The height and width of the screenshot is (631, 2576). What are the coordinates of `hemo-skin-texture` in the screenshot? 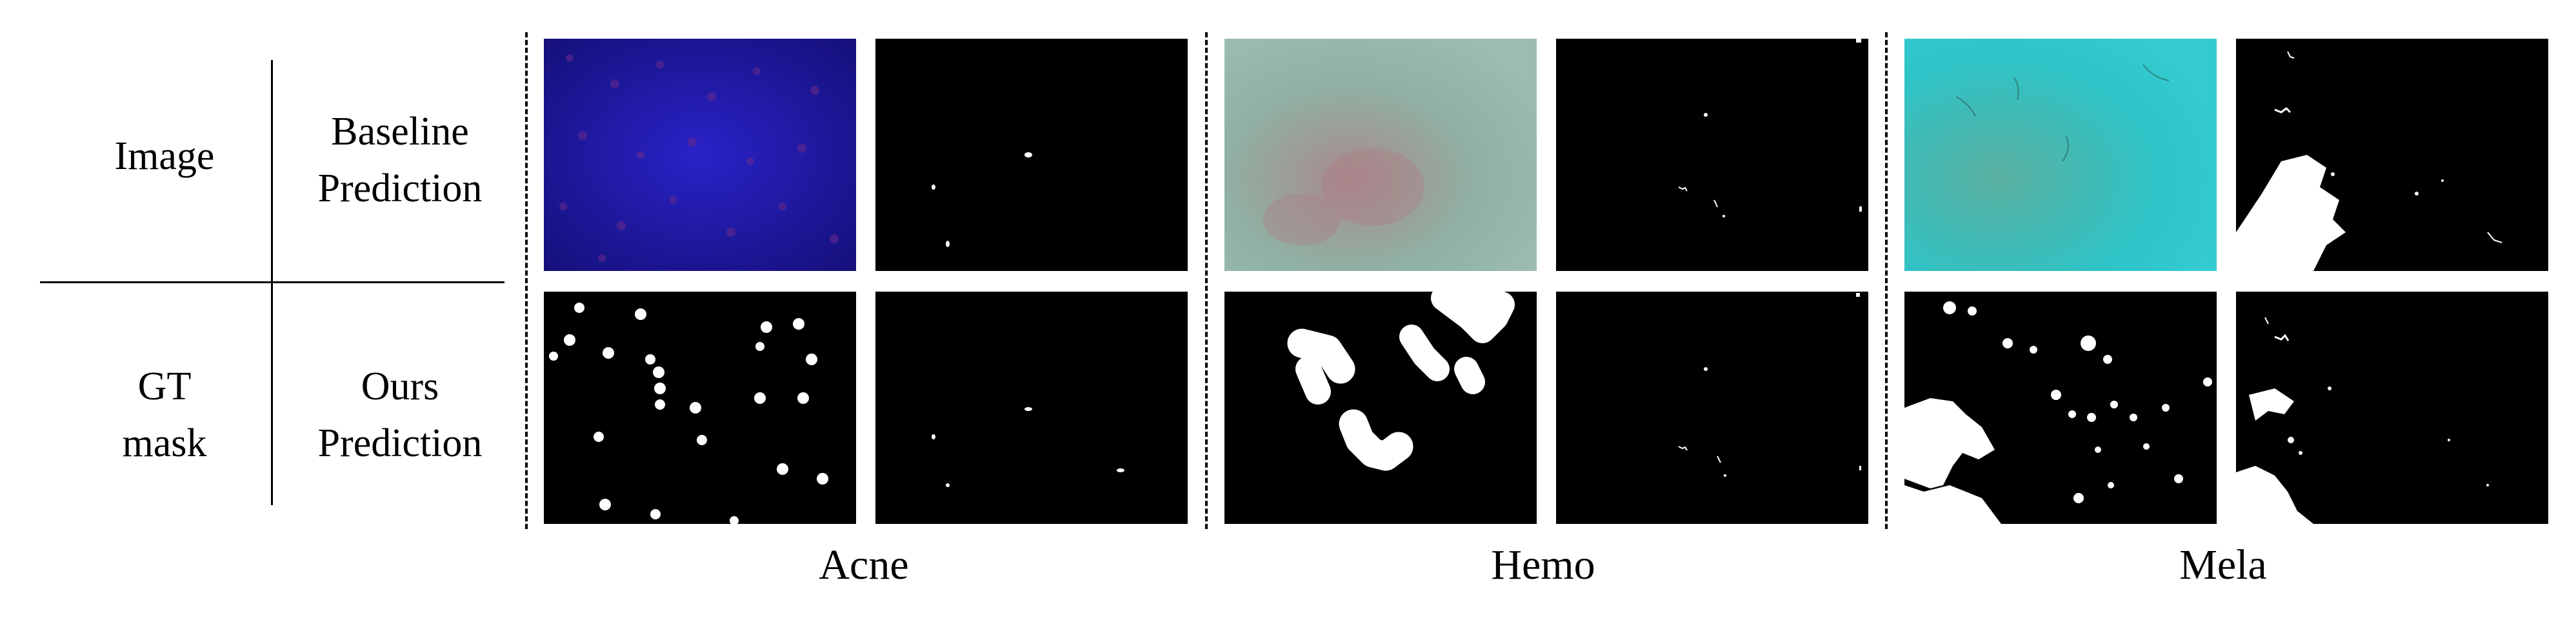 It's located at (1380, 155).